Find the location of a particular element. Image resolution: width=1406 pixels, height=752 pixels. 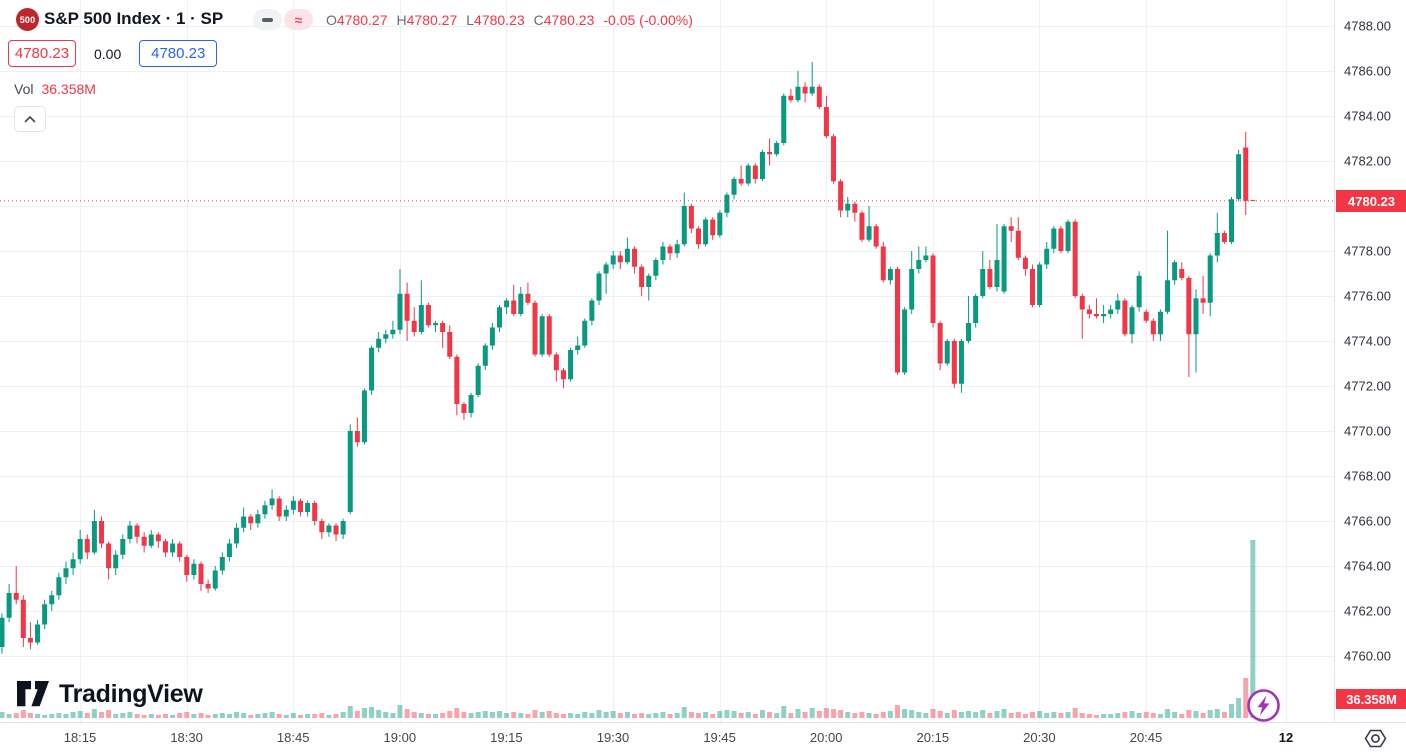

close-value: 4780.23 is located at coordinates (569, 20).